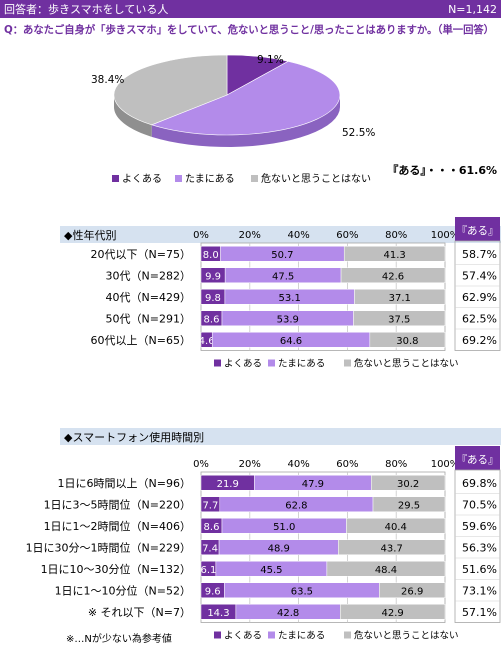  I want to click on respondents-label: 回答者：歩きスマホをしている人, so click(86, 9).